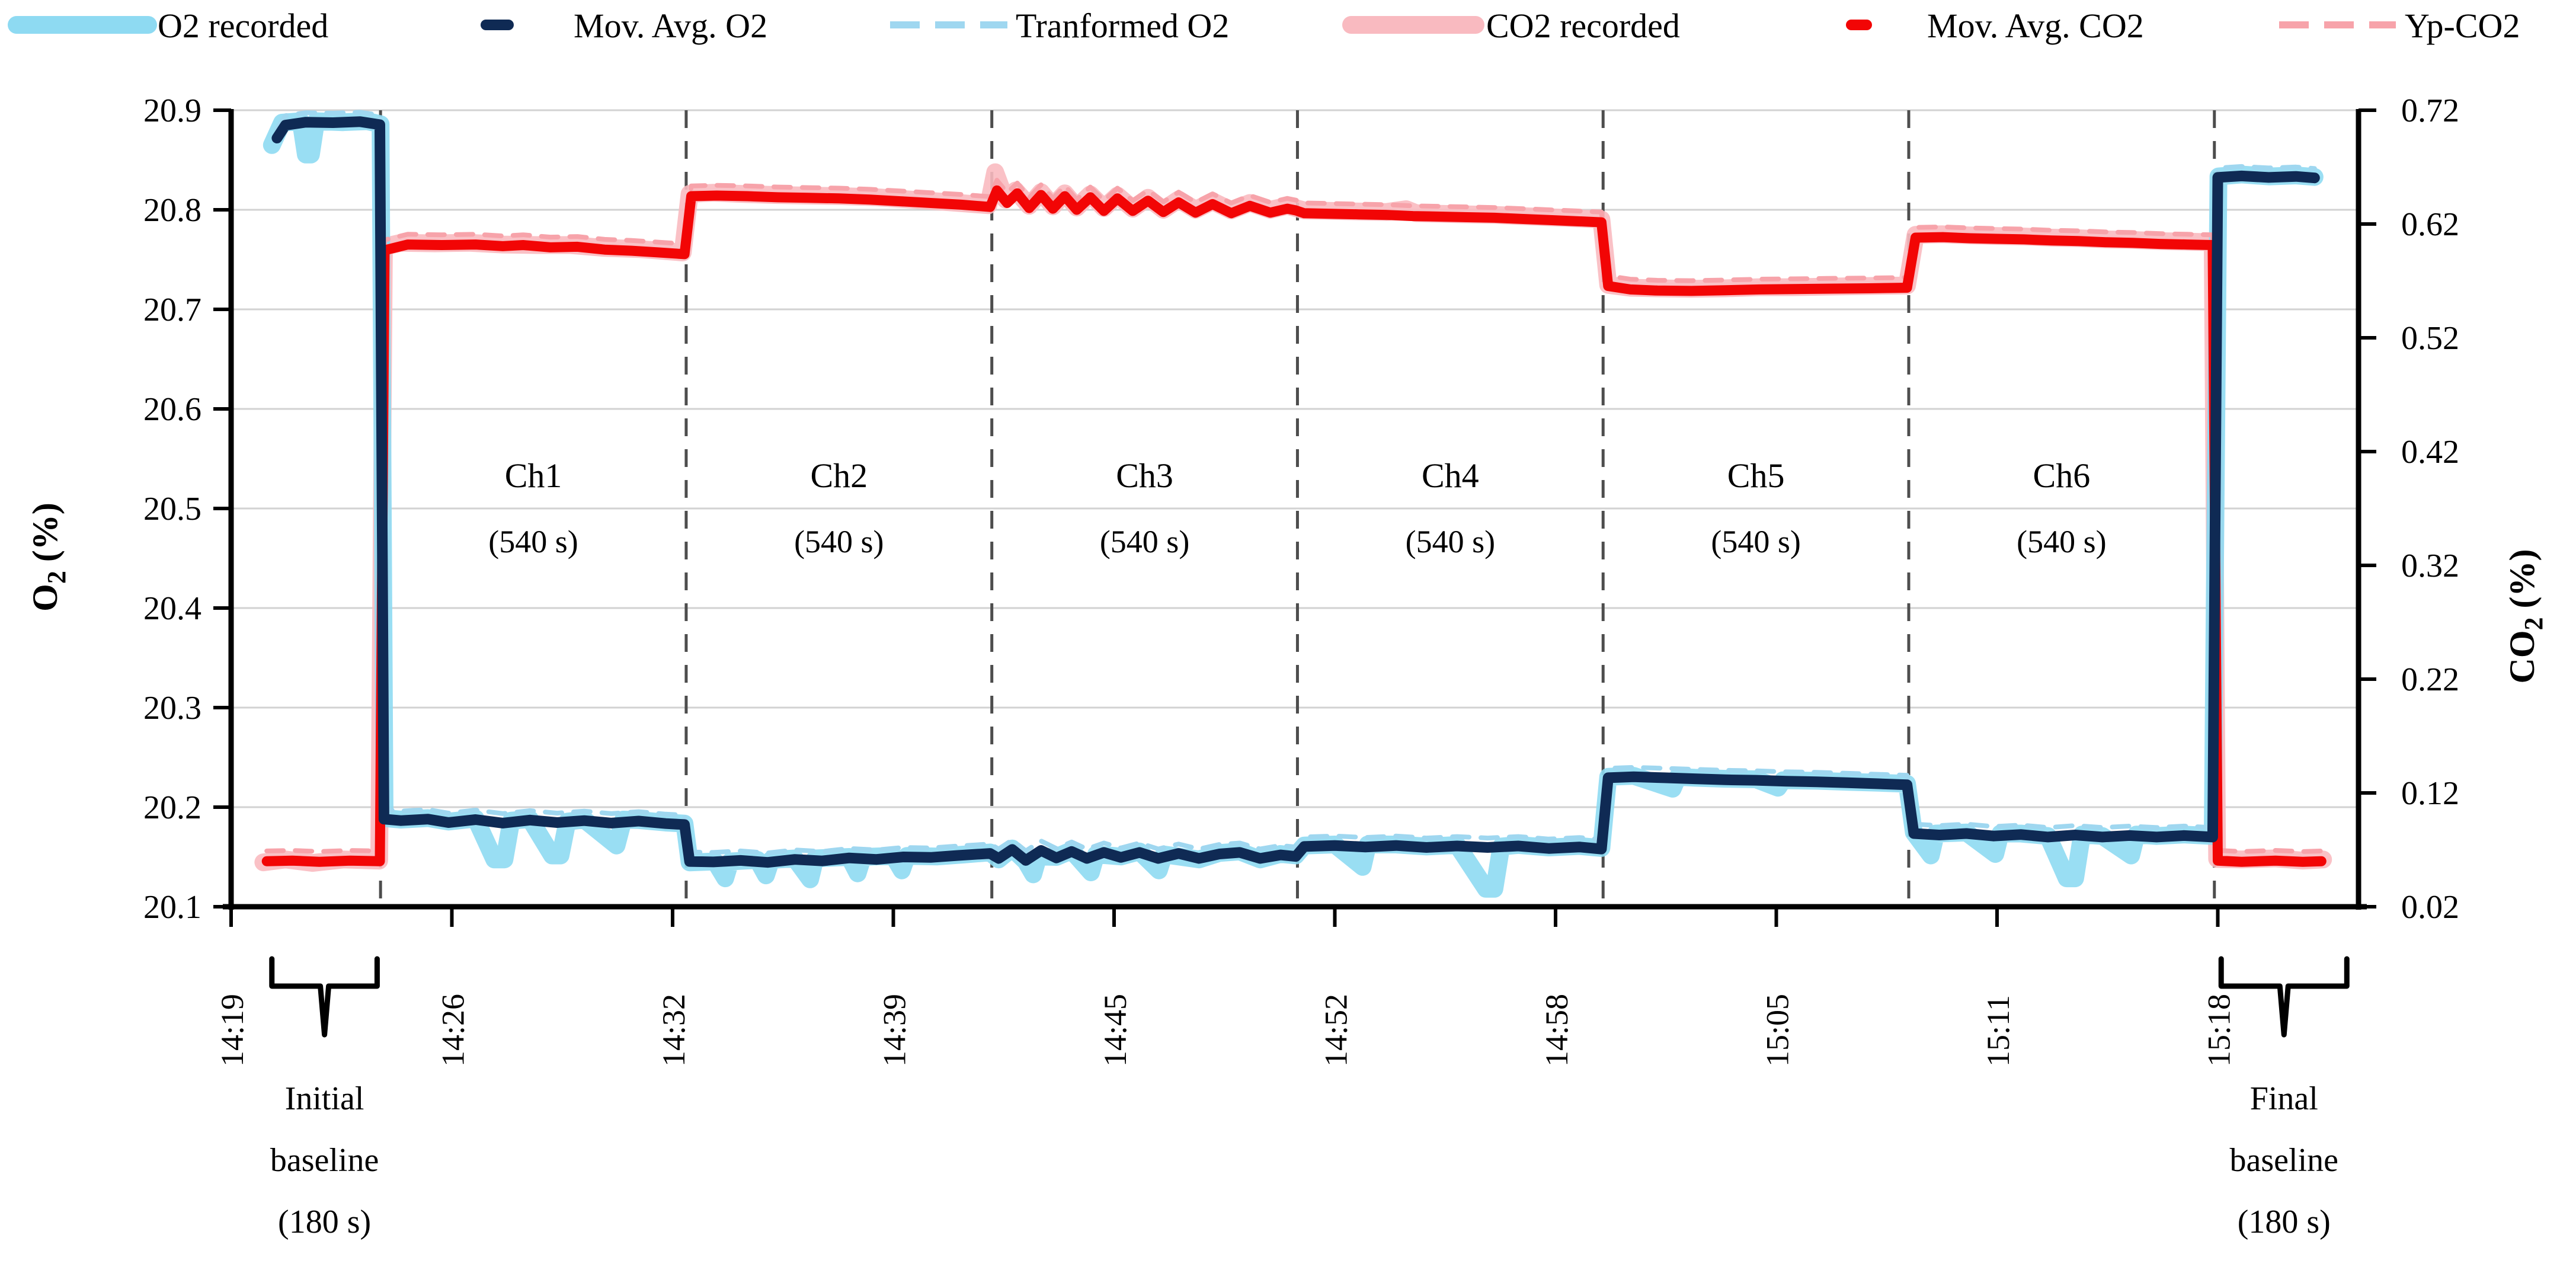 The image size is (2576, 1270). Describe the element at coordinates (2462, 26) in the screenshot. I see `legend-label: Yp-CO2` at that location.